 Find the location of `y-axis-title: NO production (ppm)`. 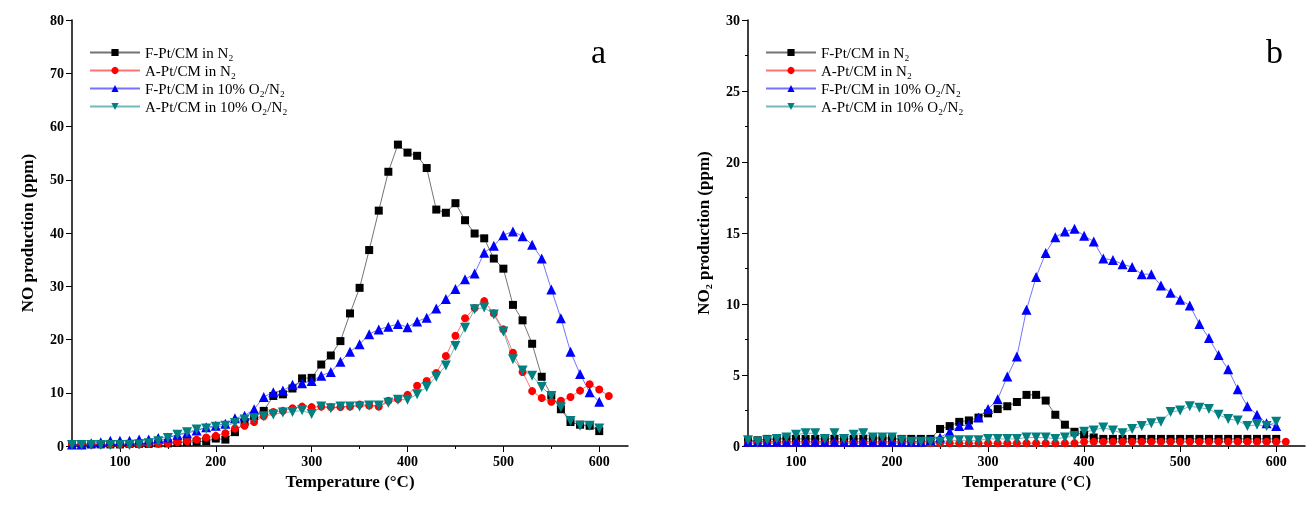

y-axis-title: NO production (ppm) is located at coordinates (27, 233).